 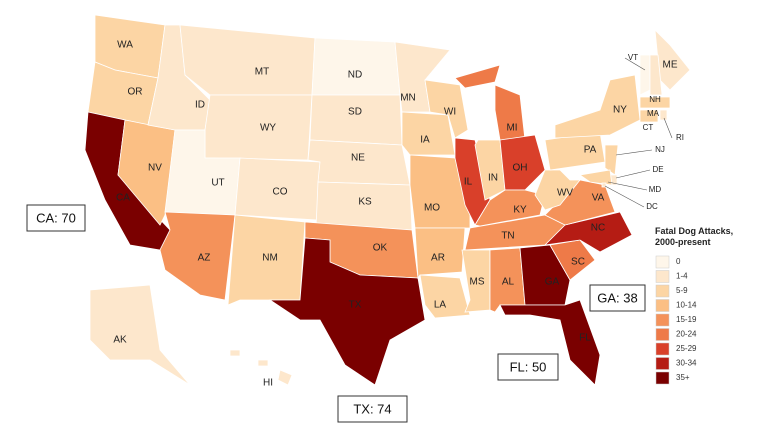 What do you see at coordinates (683, 242) in the screenshot?
I see `legend-title: 2000-present` at bounding box center [683, 242].